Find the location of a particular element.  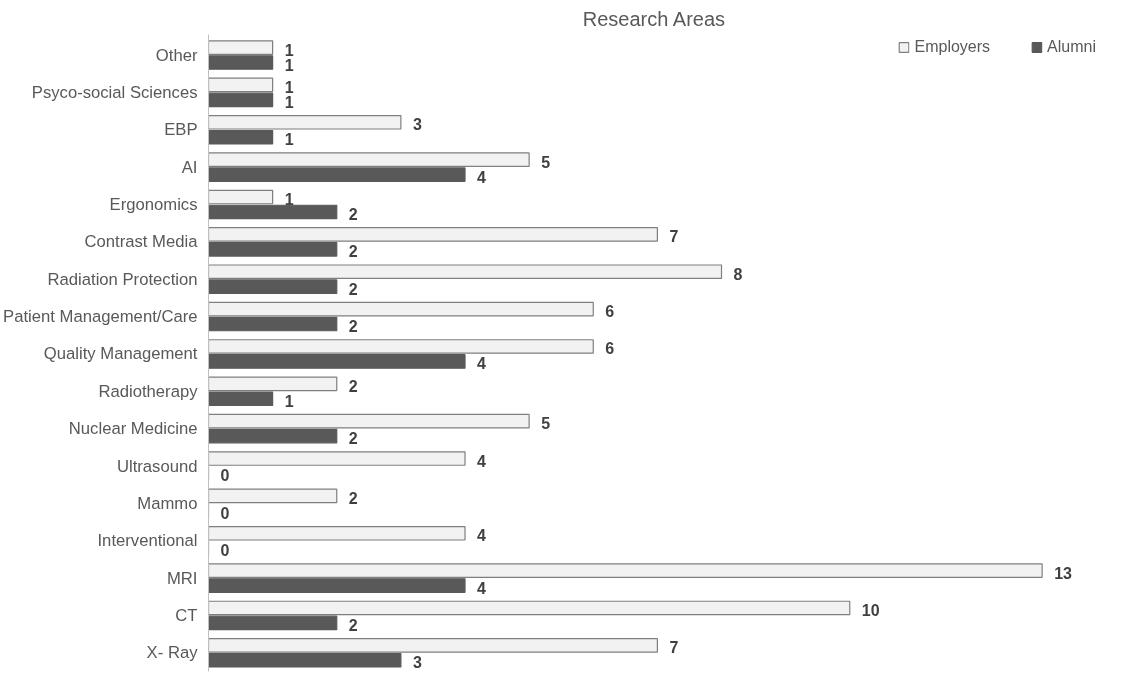

y-tick-label: Quality Management is located at coordinates (120, 354).